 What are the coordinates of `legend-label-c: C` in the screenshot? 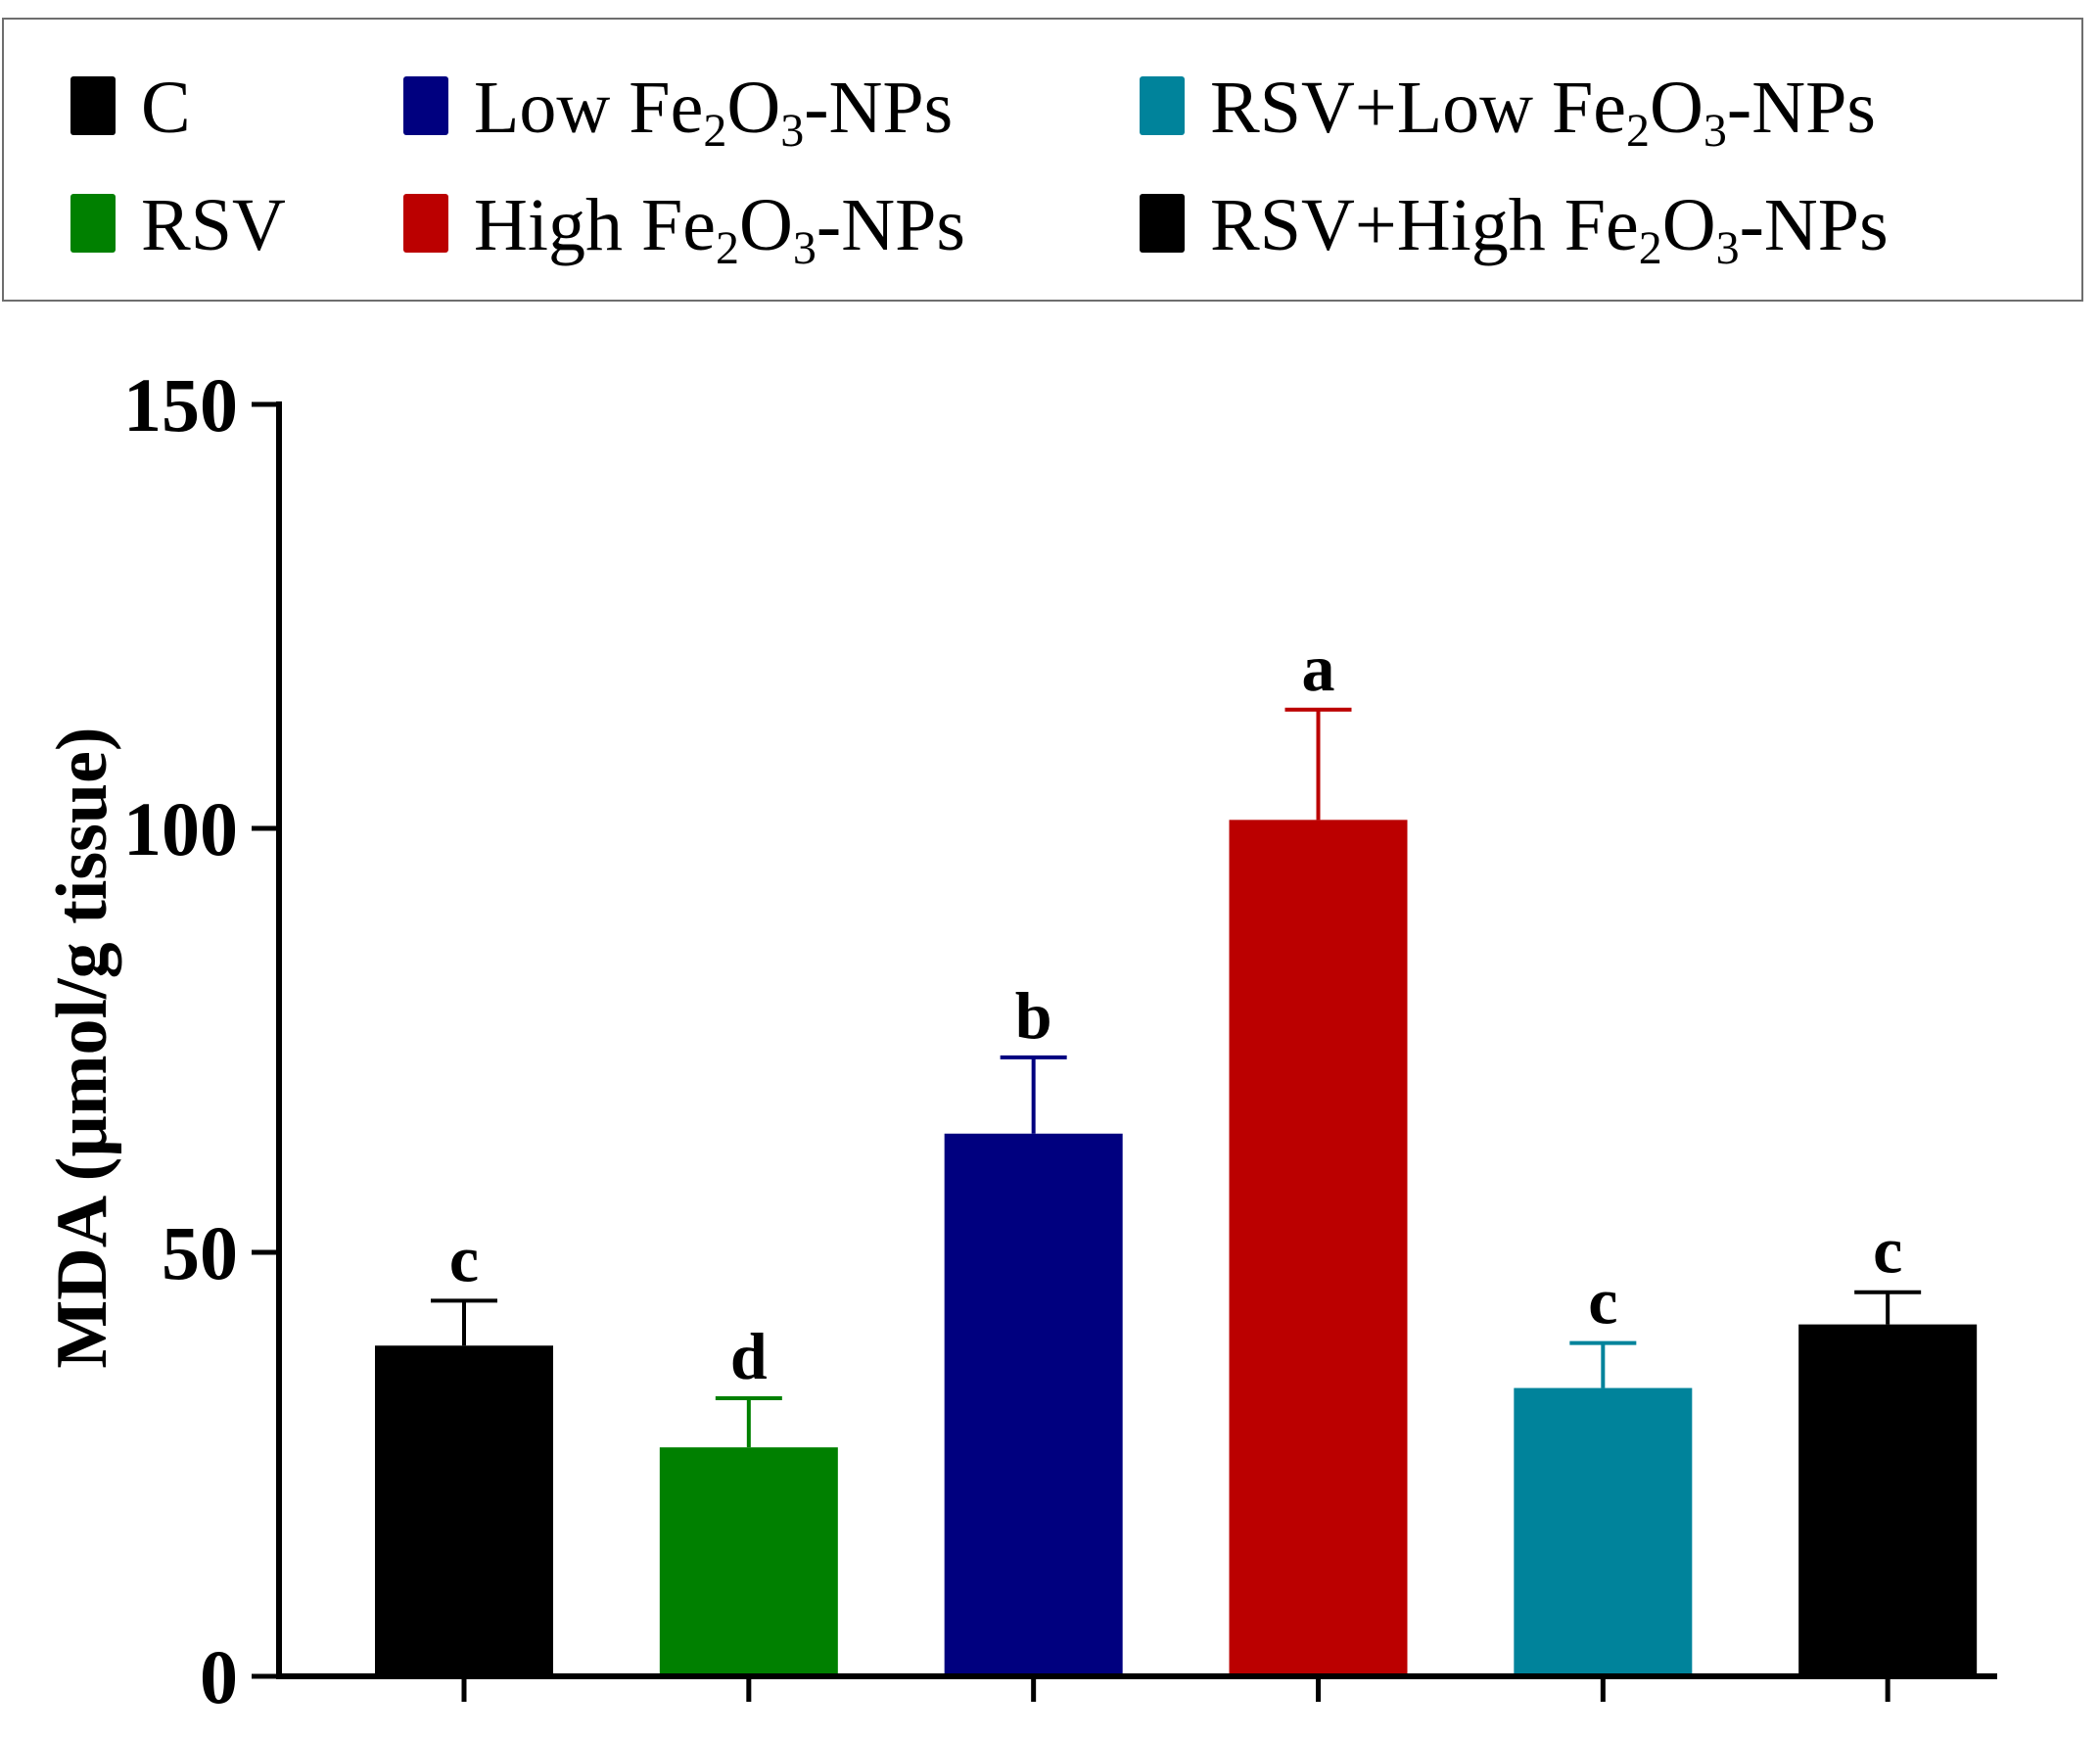 It's located at (166, 108).